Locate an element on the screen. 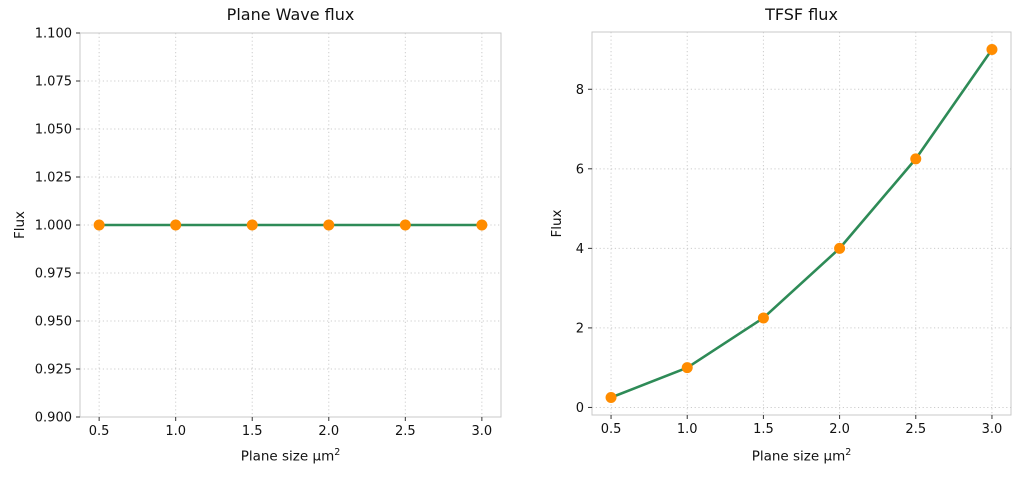 The height and width of the screenshot is (478, 1018). left-chart-title: Plane Wave flux is located at coordinates (290, 14).